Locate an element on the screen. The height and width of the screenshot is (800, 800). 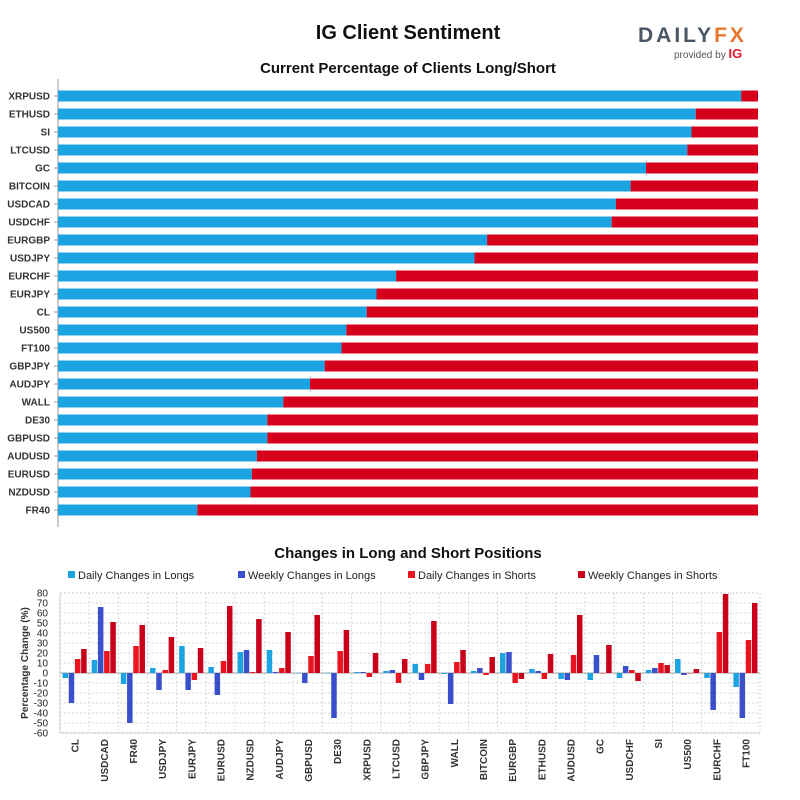
x-tick-label: WALL is located at coordinates (455, 753).